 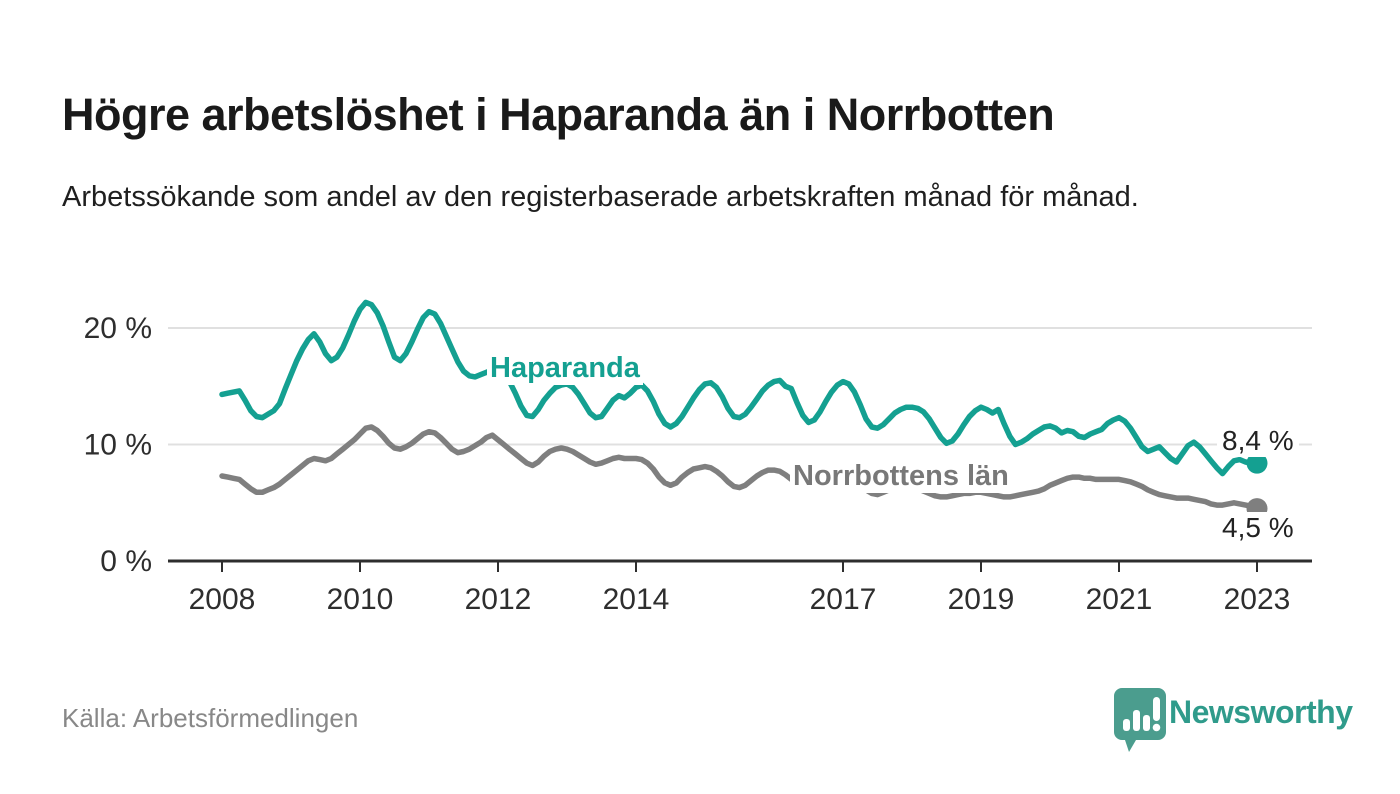 What do you see at coordinates (222, 599) in the screenshot?
I see `x-tick-label: 2008` at bounding box center [222, 599].